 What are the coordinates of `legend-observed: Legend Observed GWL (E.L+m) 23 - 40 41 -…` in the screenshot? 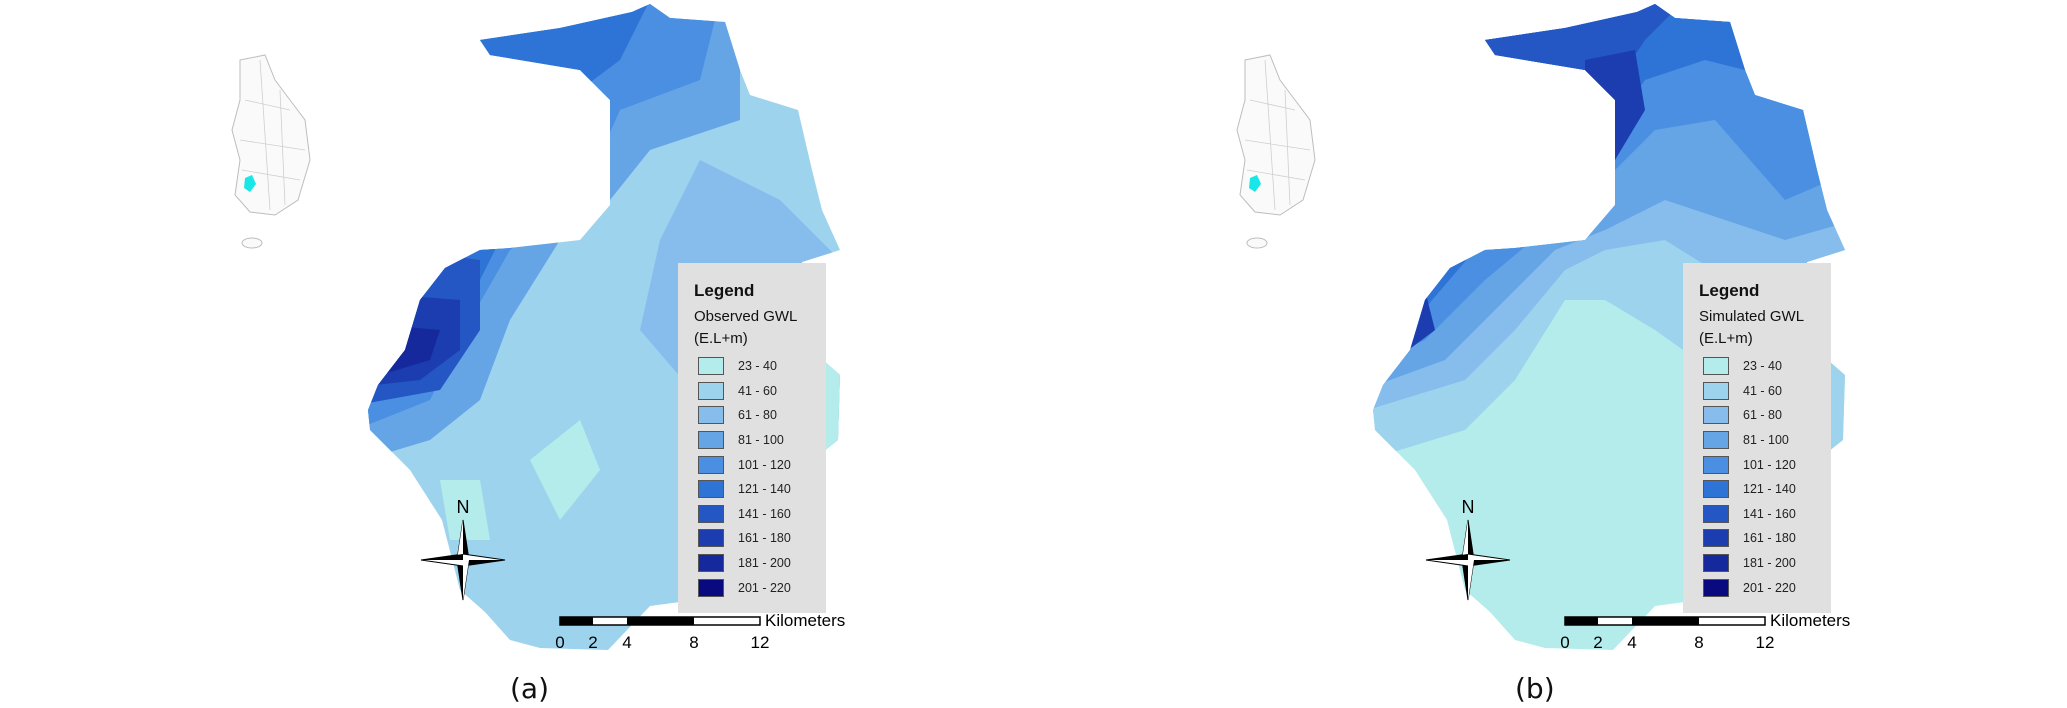 It's located at (752, 438).